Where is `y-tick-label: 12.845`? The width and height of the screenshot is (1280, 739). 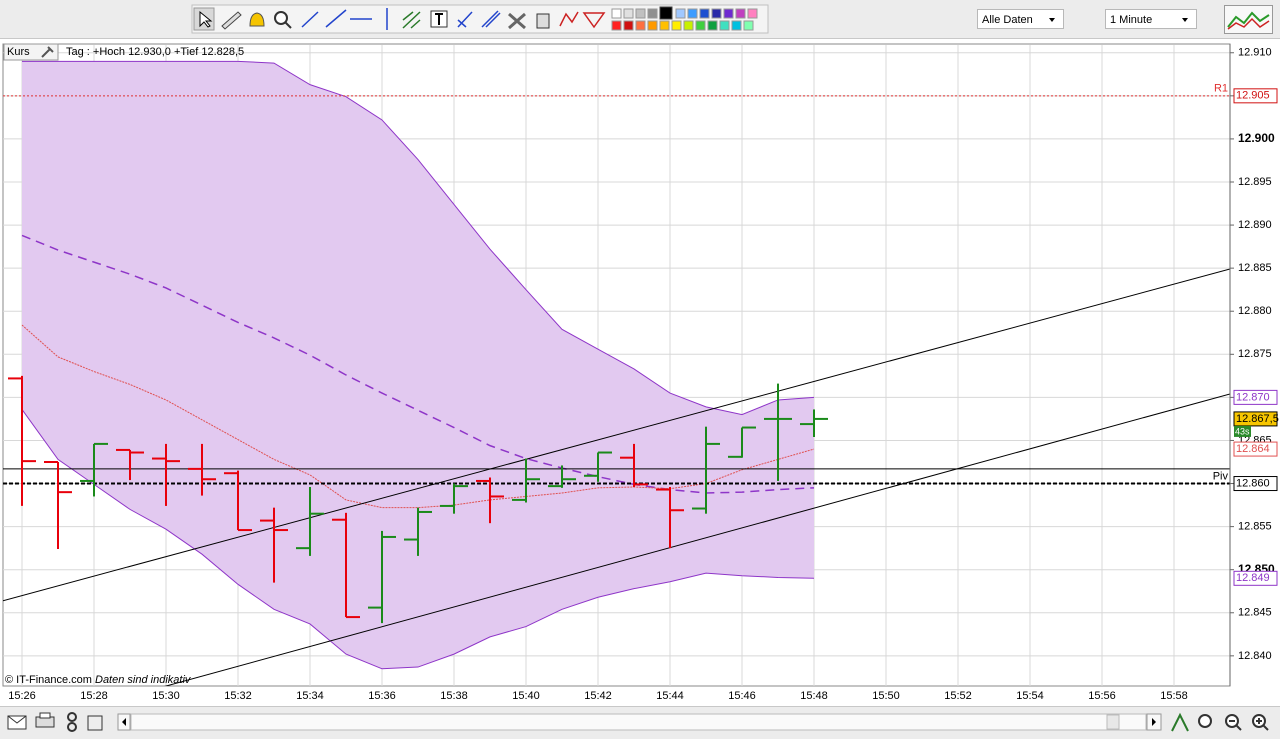 y-tick-label: 12.845 is located at coordinates (1255, 613).